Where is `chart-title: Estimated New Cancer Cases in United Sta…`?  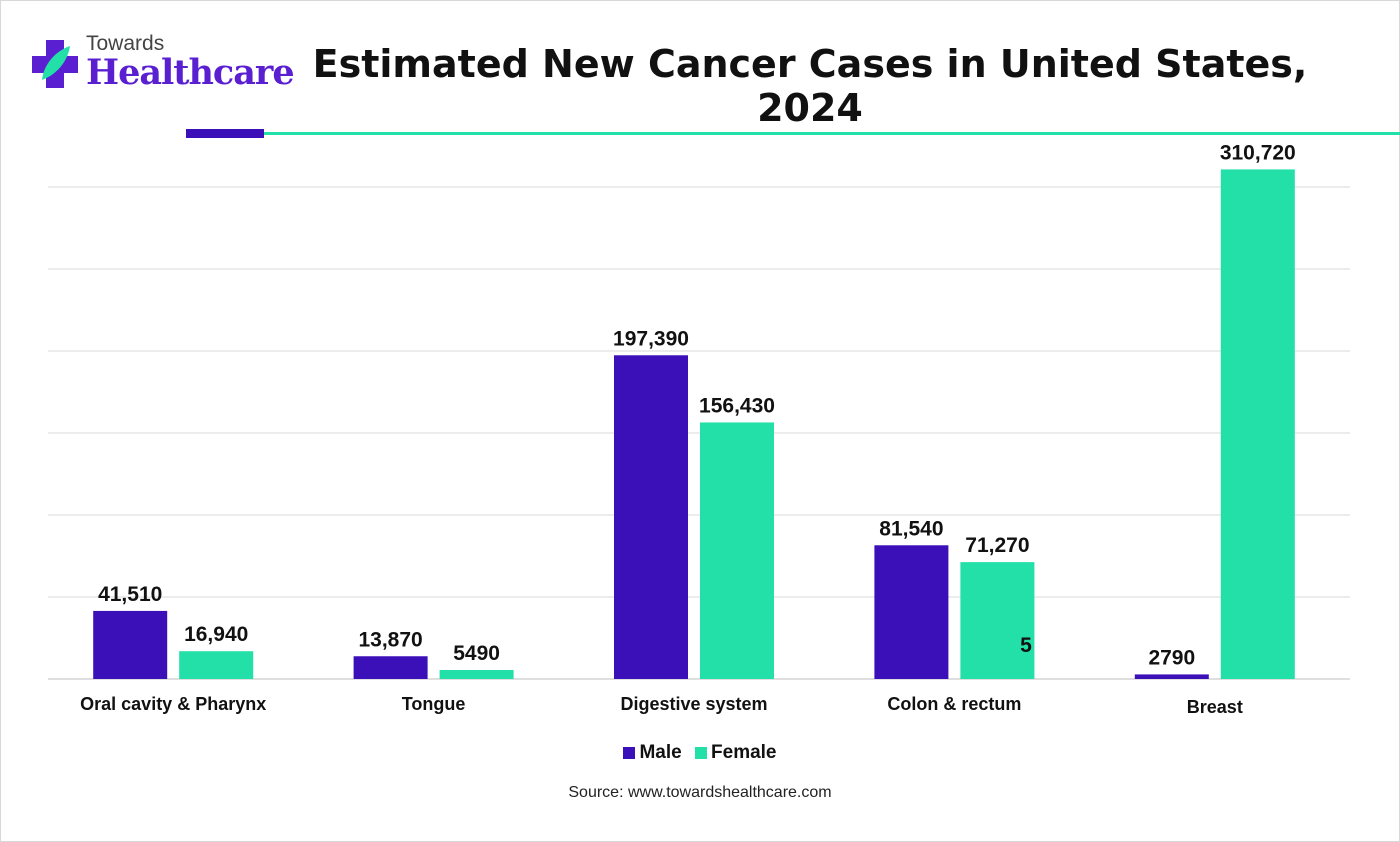 chart-title: Estimated New Cancer Cases in United Sta… is located at coordinates (810, 86).